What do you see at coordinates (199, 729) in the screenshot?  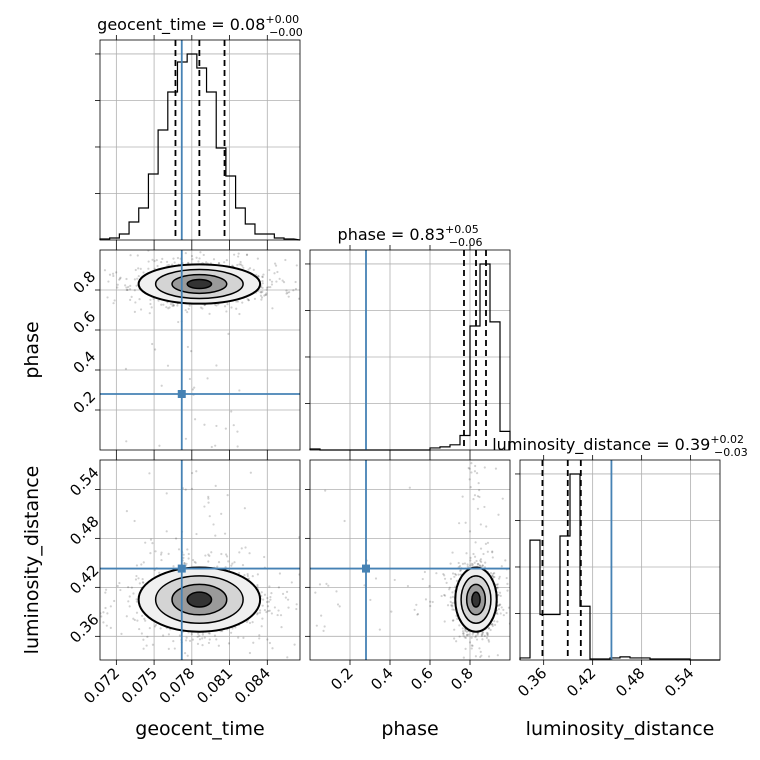 I see `x-axis-label-geocent_time: geocent_time` at bounding box center [199, 729].